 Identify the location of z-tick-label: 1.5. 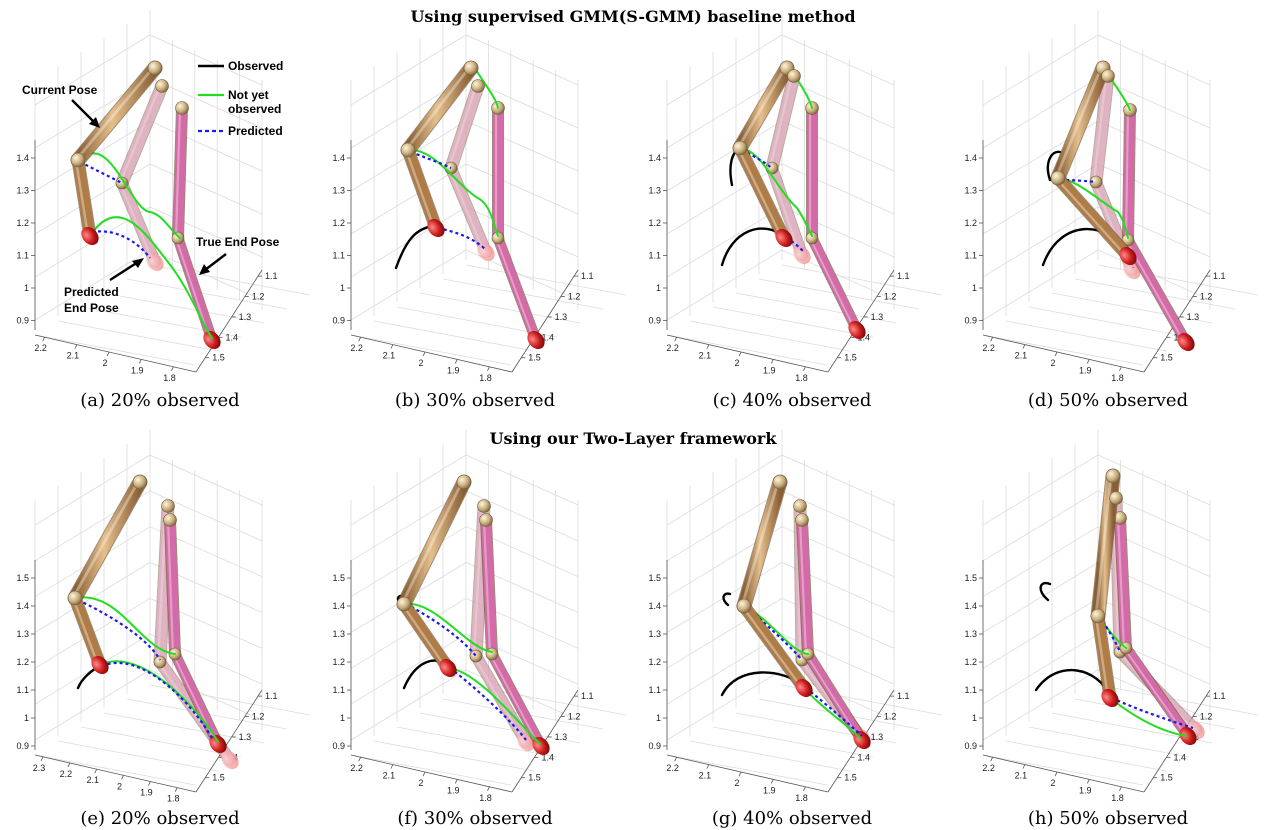
(970, 578).